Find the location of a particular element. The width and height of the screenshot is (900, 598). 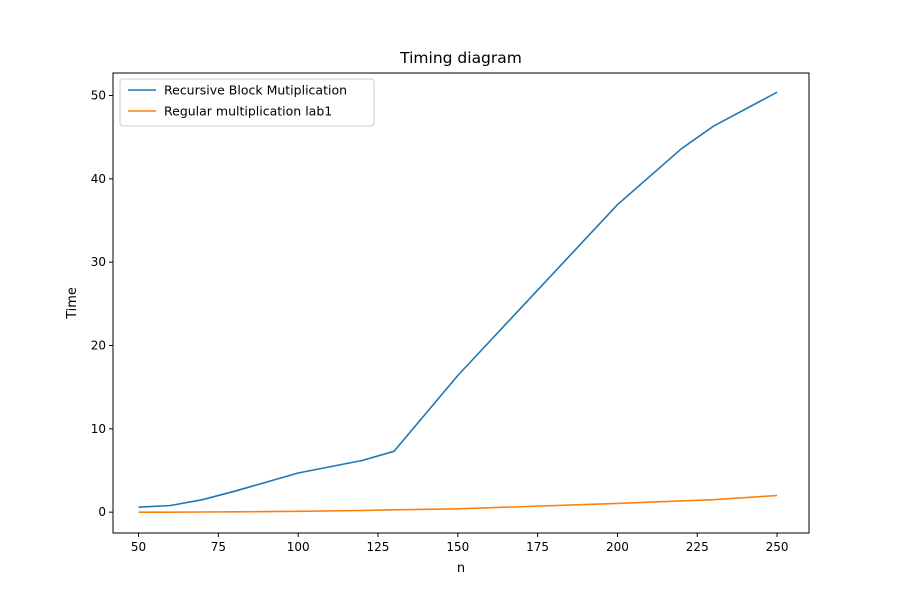

y-tick-label: 50 is located at coordinates (98, 96).